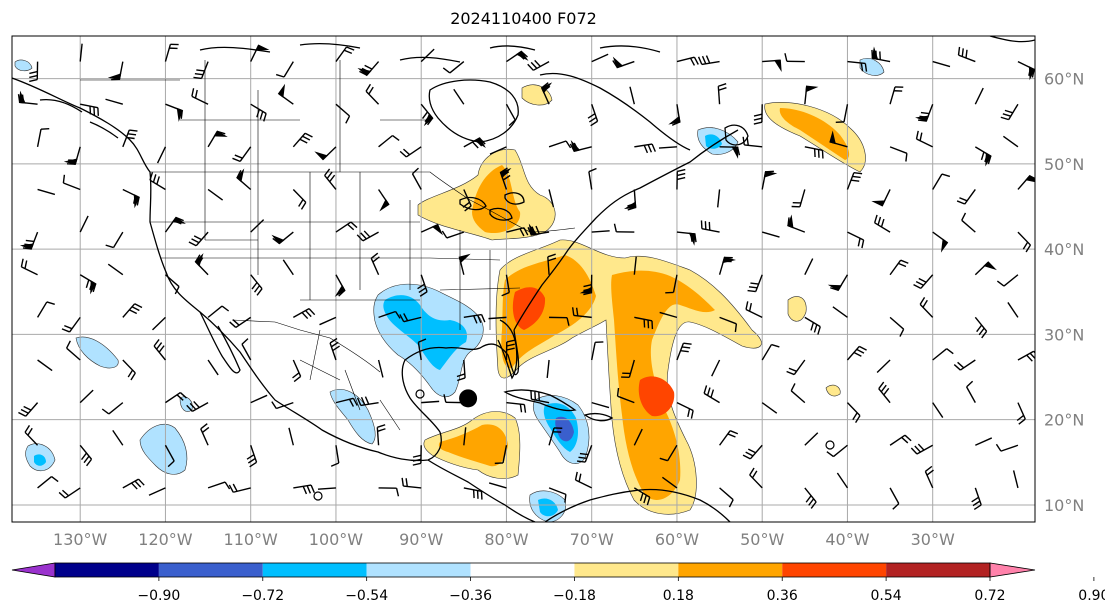 The height and width of the screenshot is (615, 1105). Describe the element at coordinates (158, 596) in the screenshot. I see `colorbar-tick-label: −0.90` at that location.